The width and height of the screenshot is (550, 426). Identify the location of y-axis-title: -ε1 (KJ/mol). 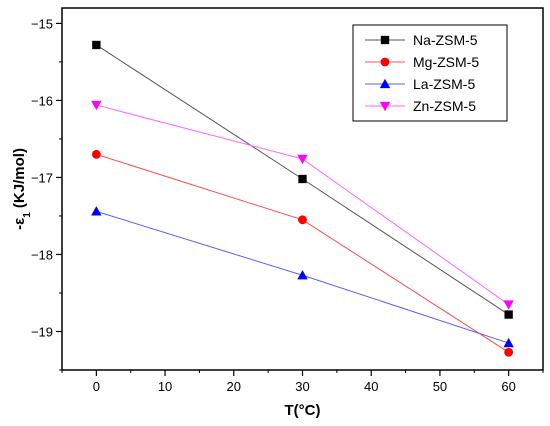
(22, 189).